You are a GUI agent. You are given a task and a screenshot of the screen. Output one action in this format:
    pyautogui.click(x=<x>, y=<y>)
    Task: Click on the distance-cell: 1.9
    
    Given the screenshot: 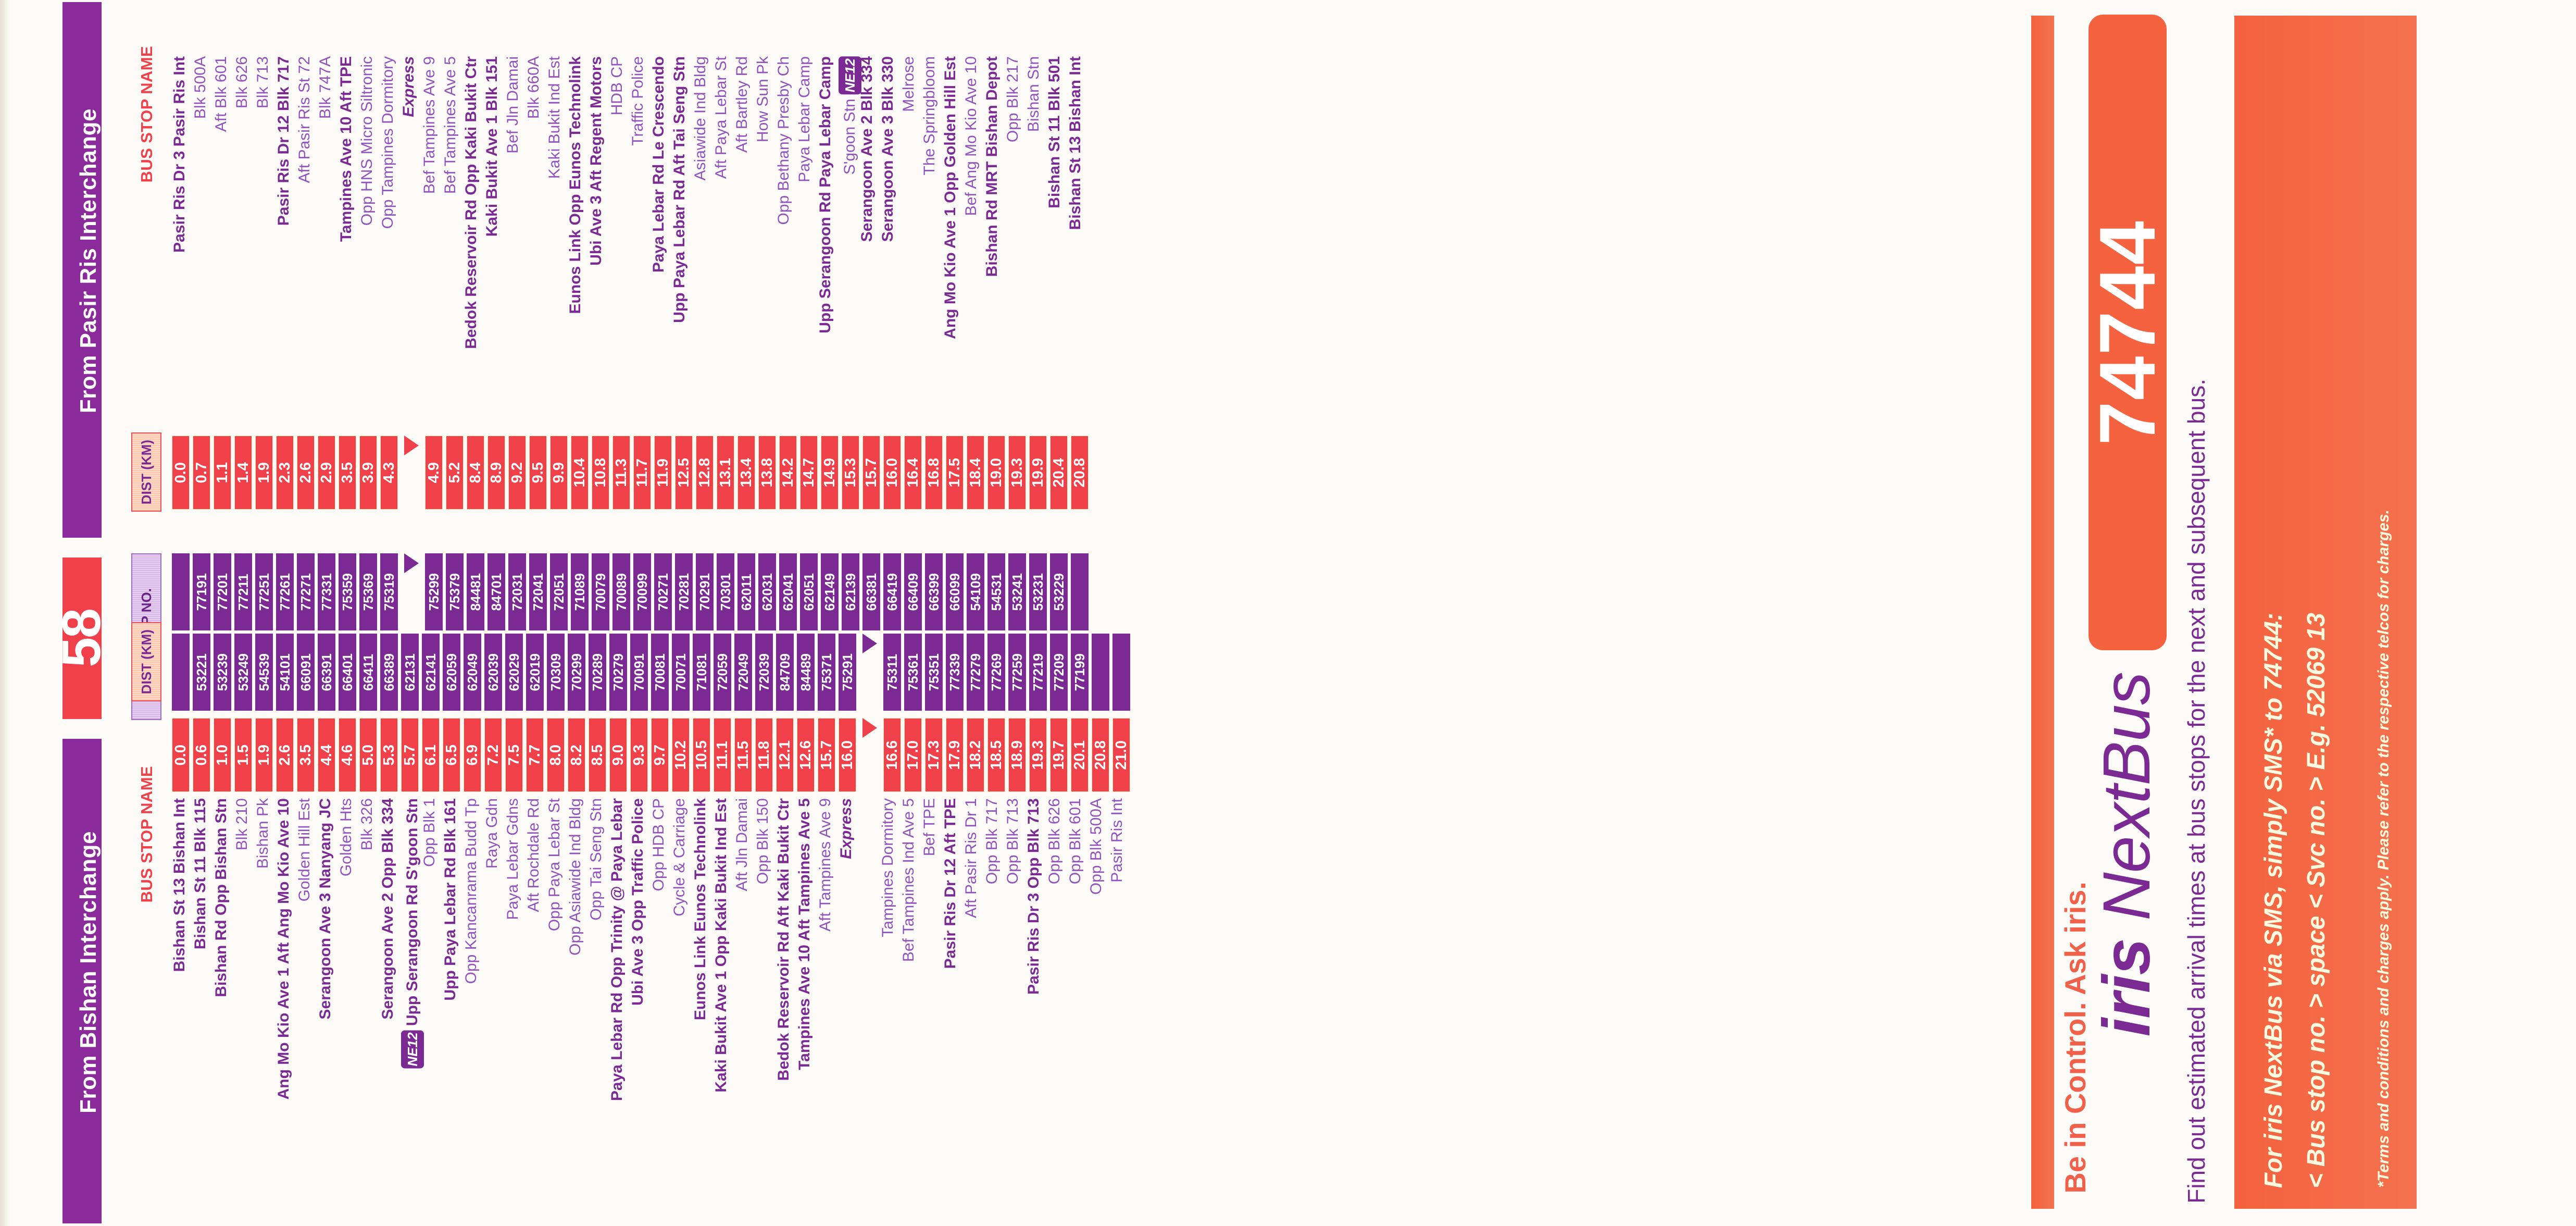 What is the action you would take?
    pyautogui.click(x=264, y=473)
    